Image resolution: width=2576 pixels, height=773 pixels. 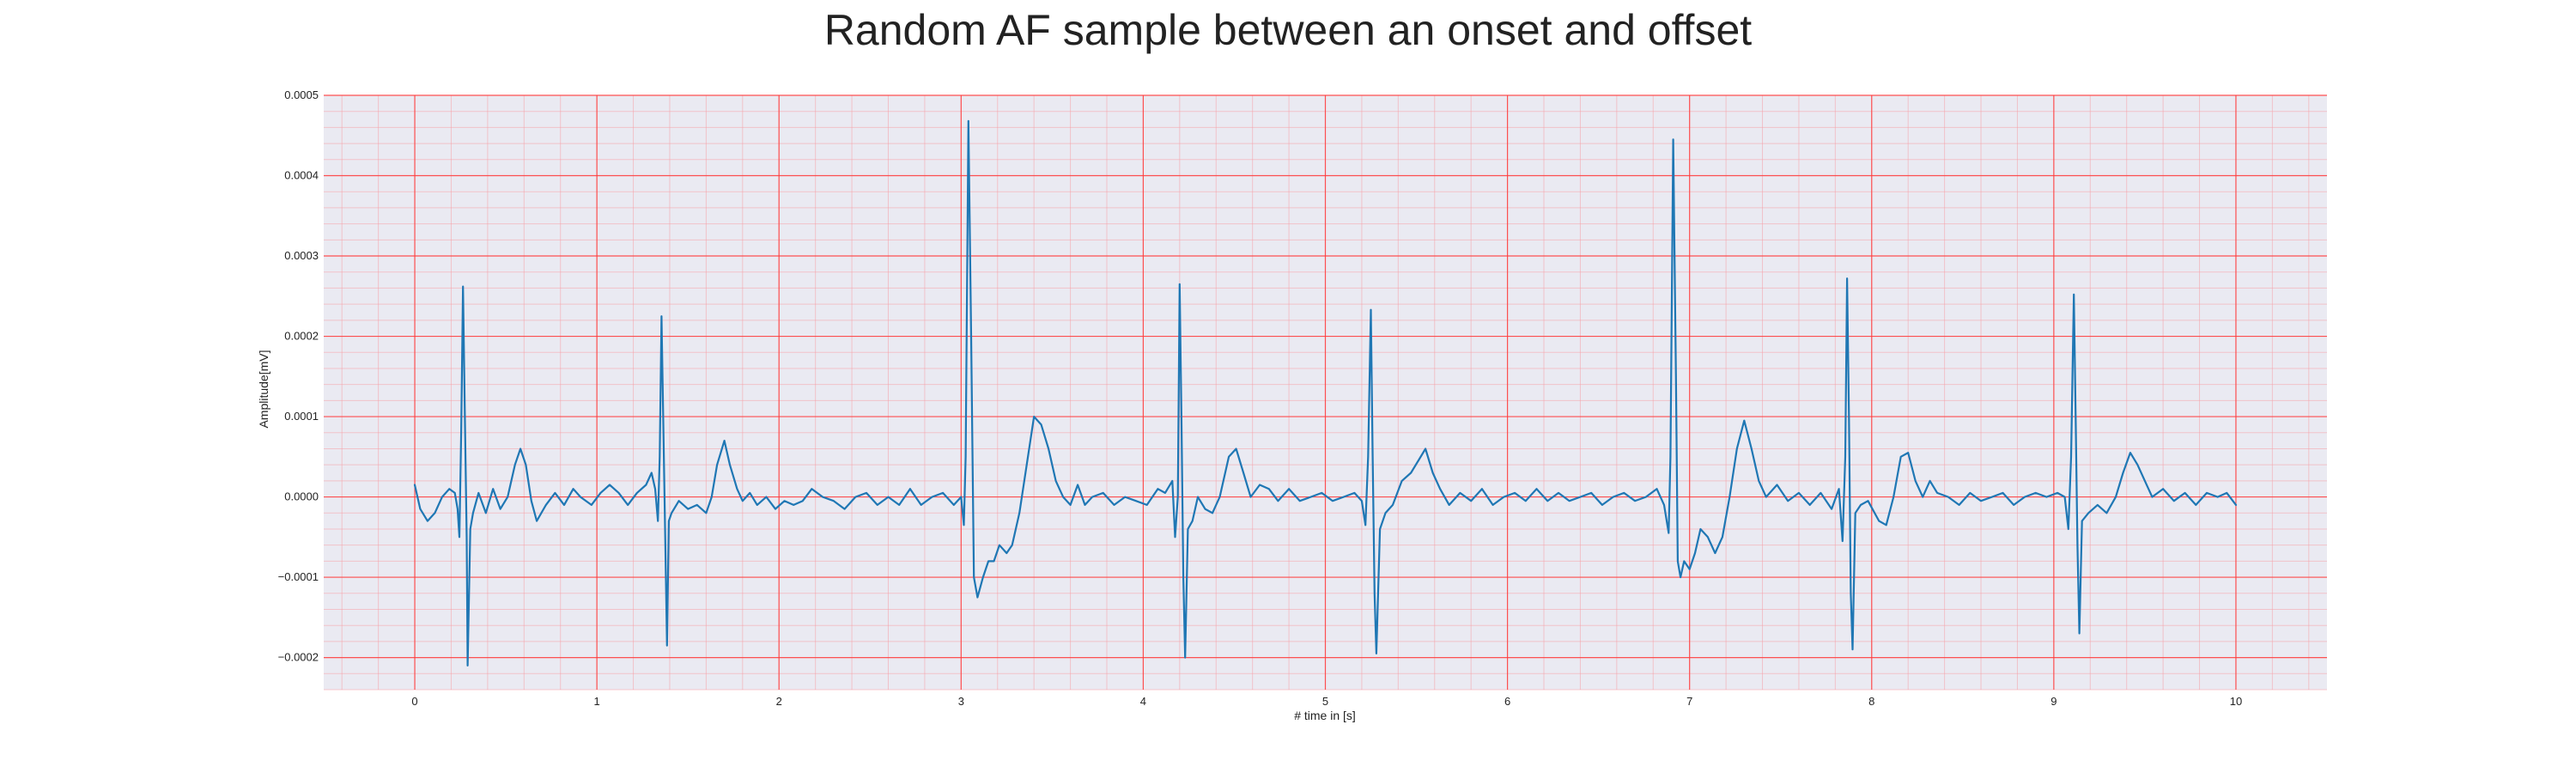 What do you see at coordinates (301, 255) in the screenshot?
I see `y-tick-label: 0.0003` at bounding box center [301, 255].